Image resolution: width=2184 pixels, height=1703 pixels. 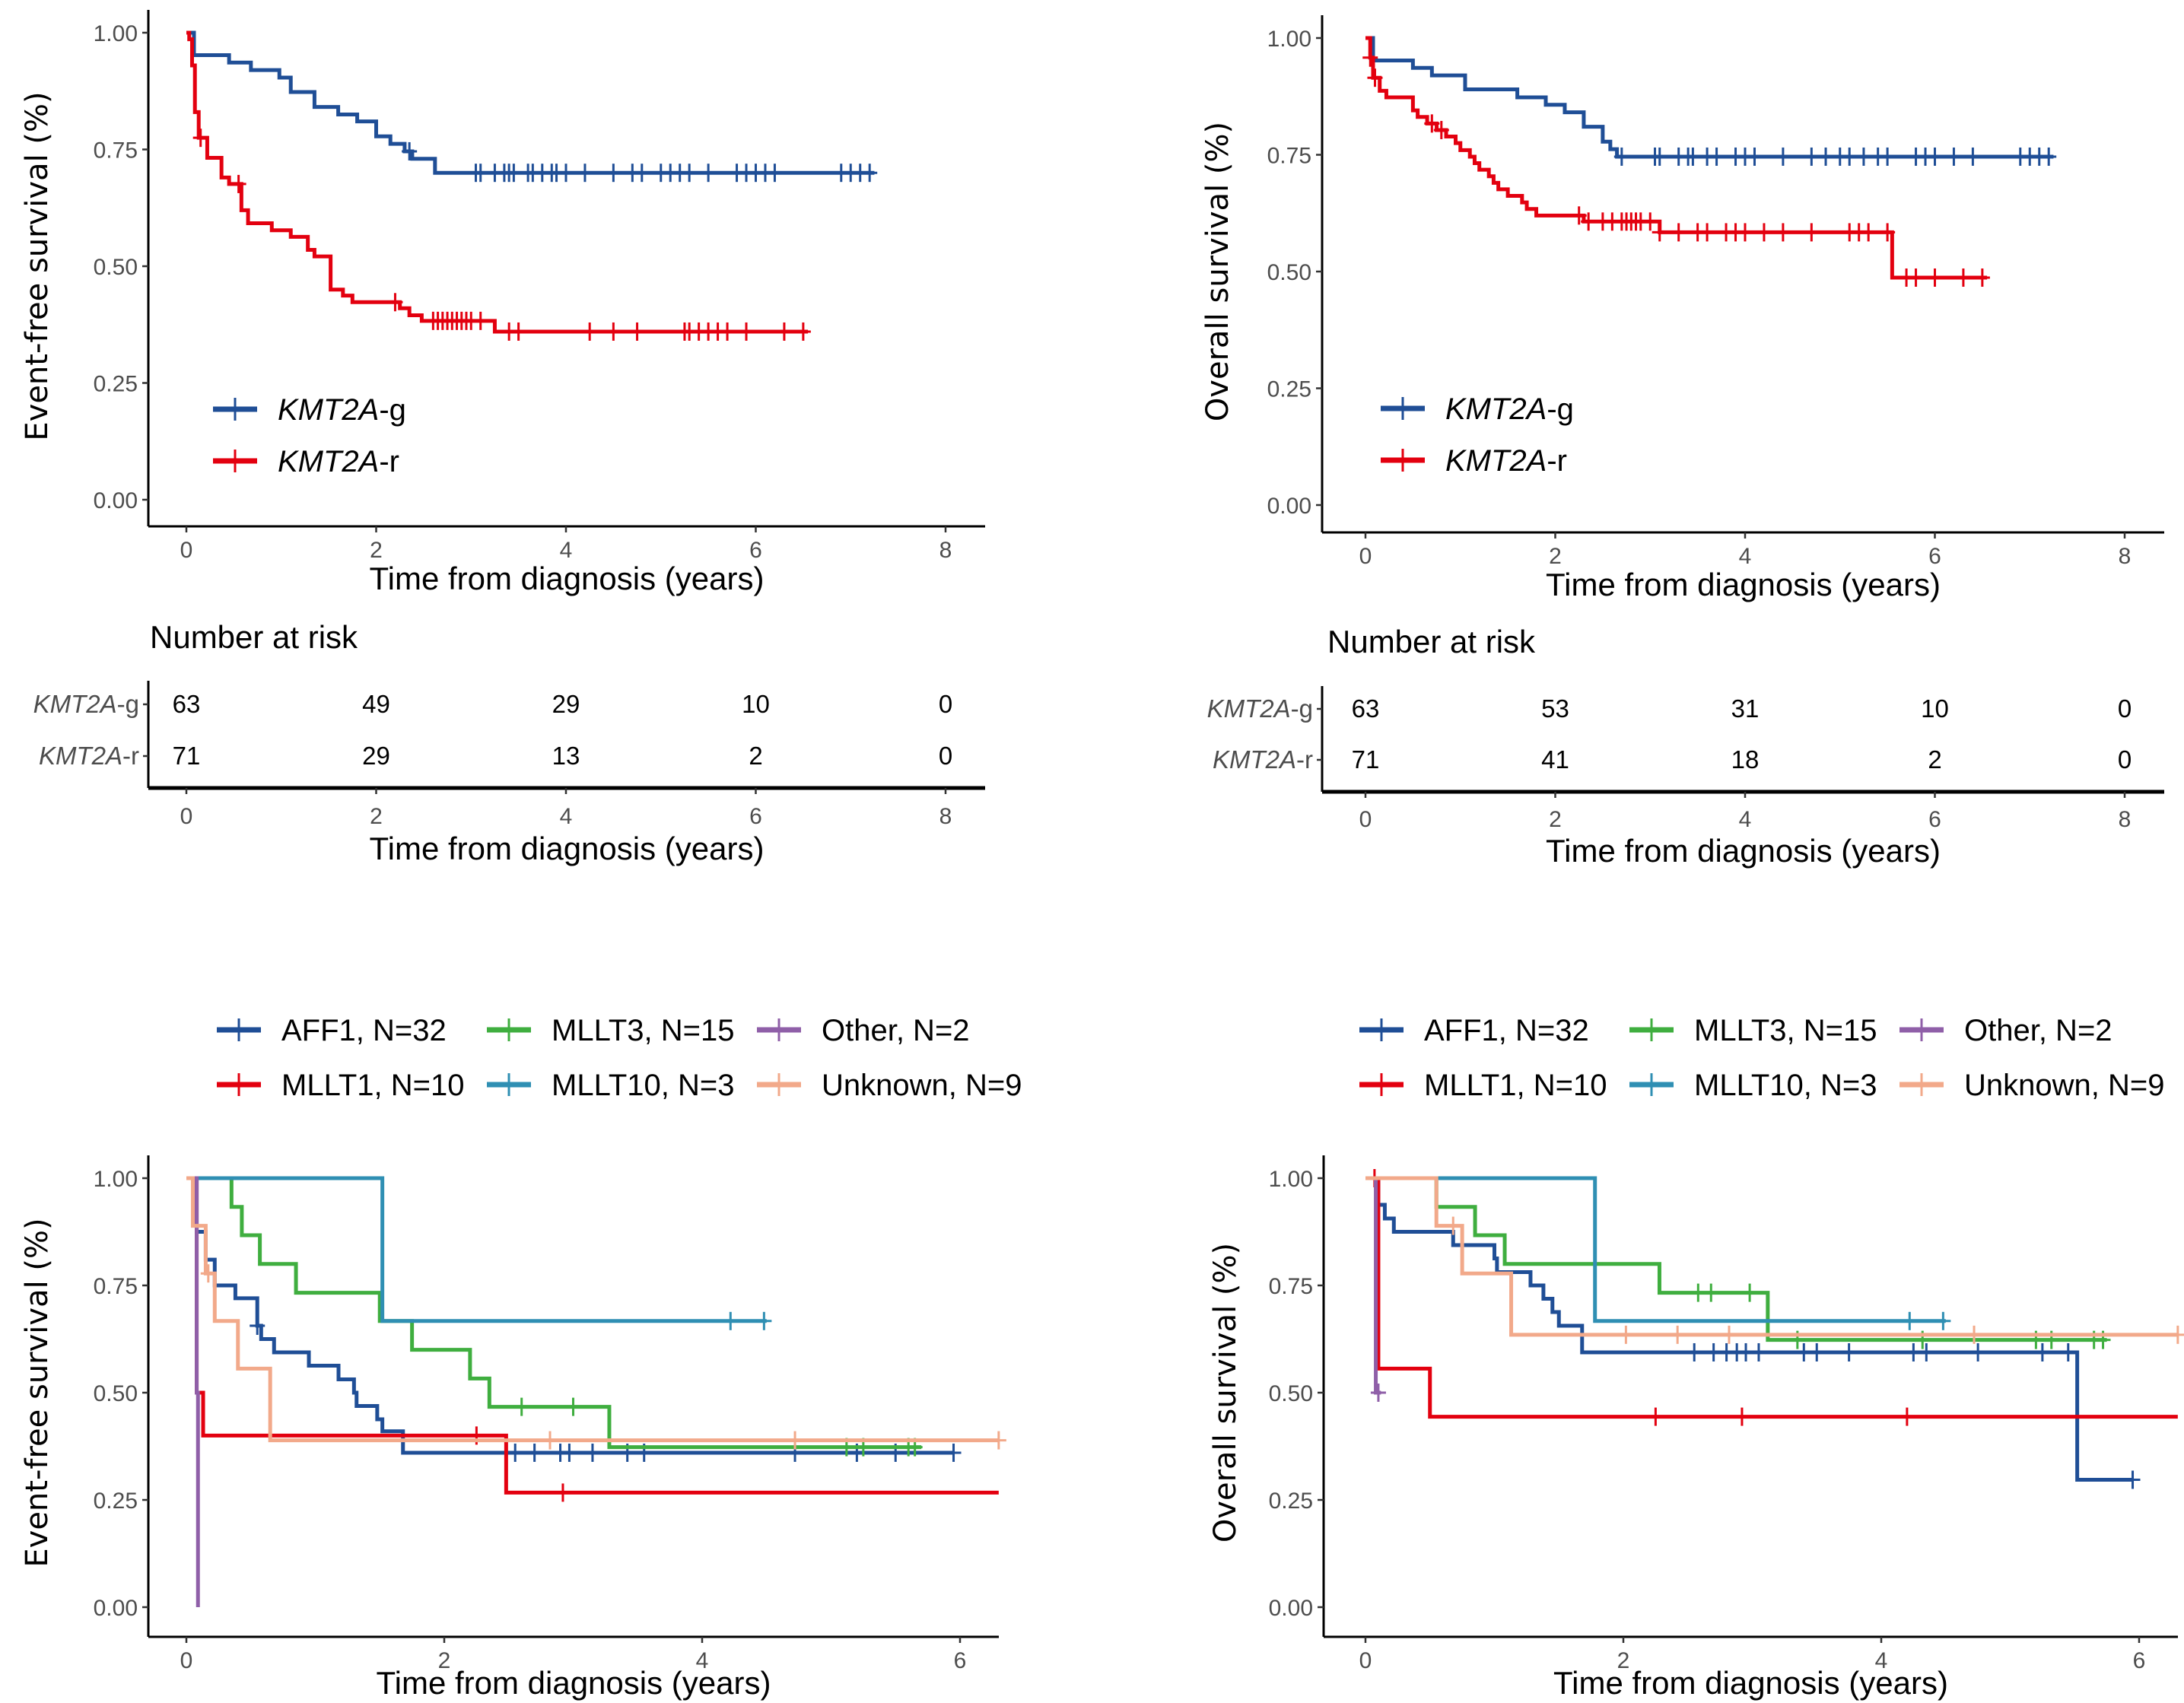 I want to click on legend-label-suffix: -g, so click(x=1560, y=409).